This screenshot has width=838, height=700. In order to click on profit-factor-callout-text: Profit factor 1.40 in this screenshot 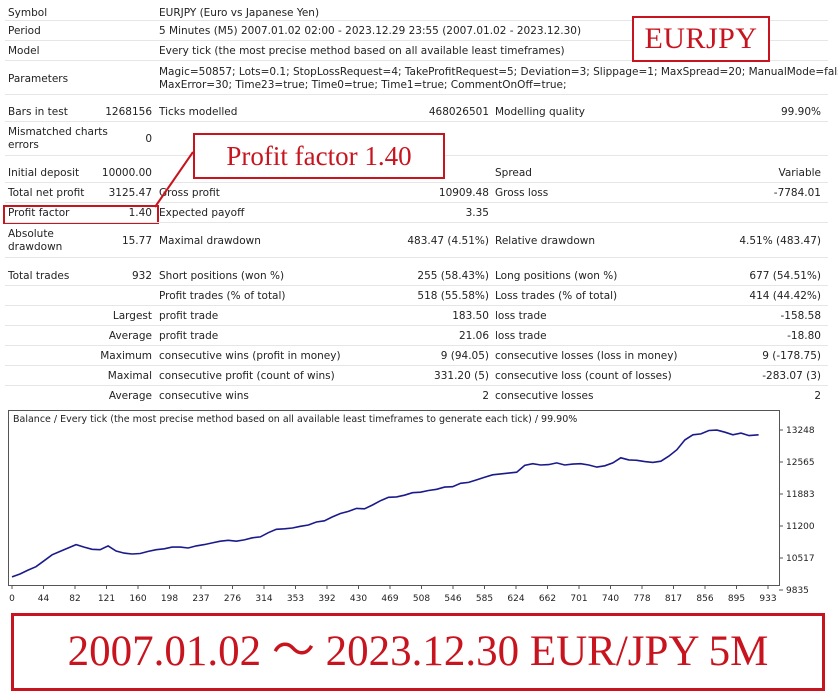, I will do `click(319, 156)`.